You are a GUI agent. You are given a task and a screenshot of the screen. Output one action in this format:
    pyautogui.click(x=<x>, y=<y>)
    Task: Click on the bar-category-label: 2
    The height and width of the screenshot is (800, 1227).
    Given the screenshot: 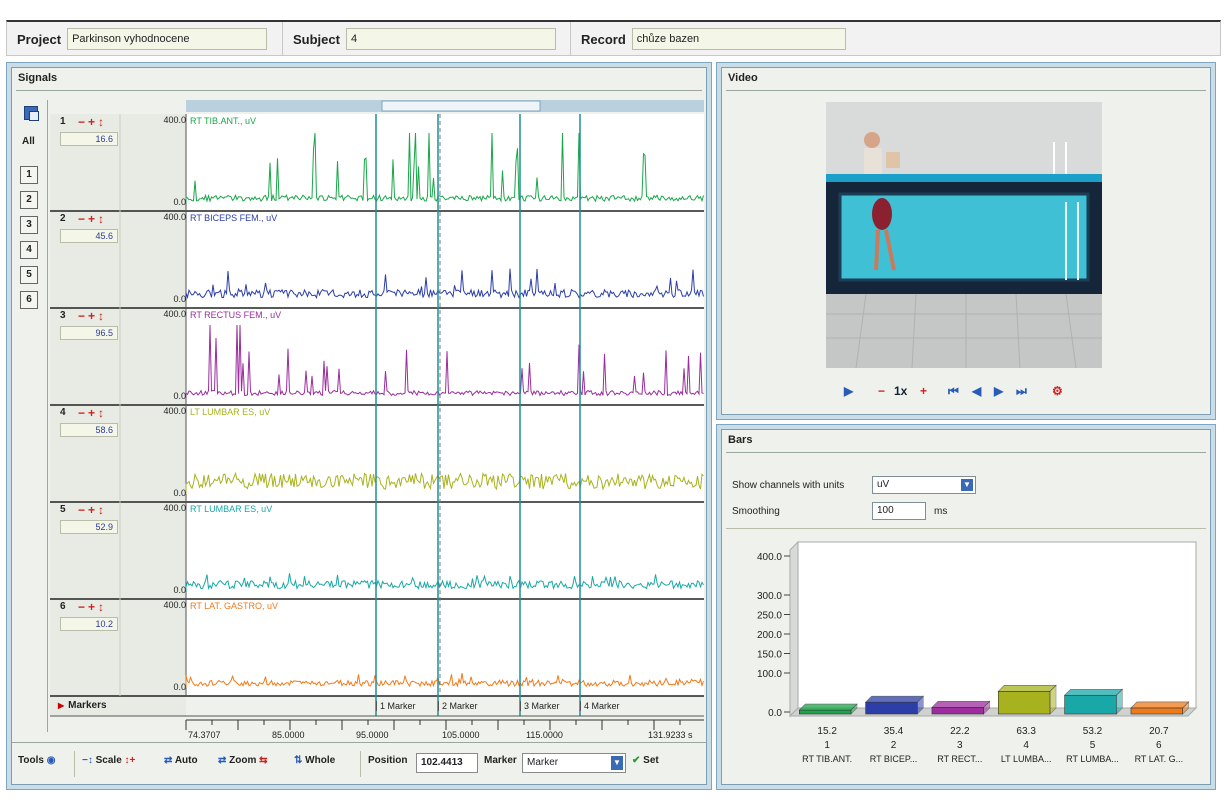 What is the action you would take?
    pyautogui.click(x=894, y=745)
    